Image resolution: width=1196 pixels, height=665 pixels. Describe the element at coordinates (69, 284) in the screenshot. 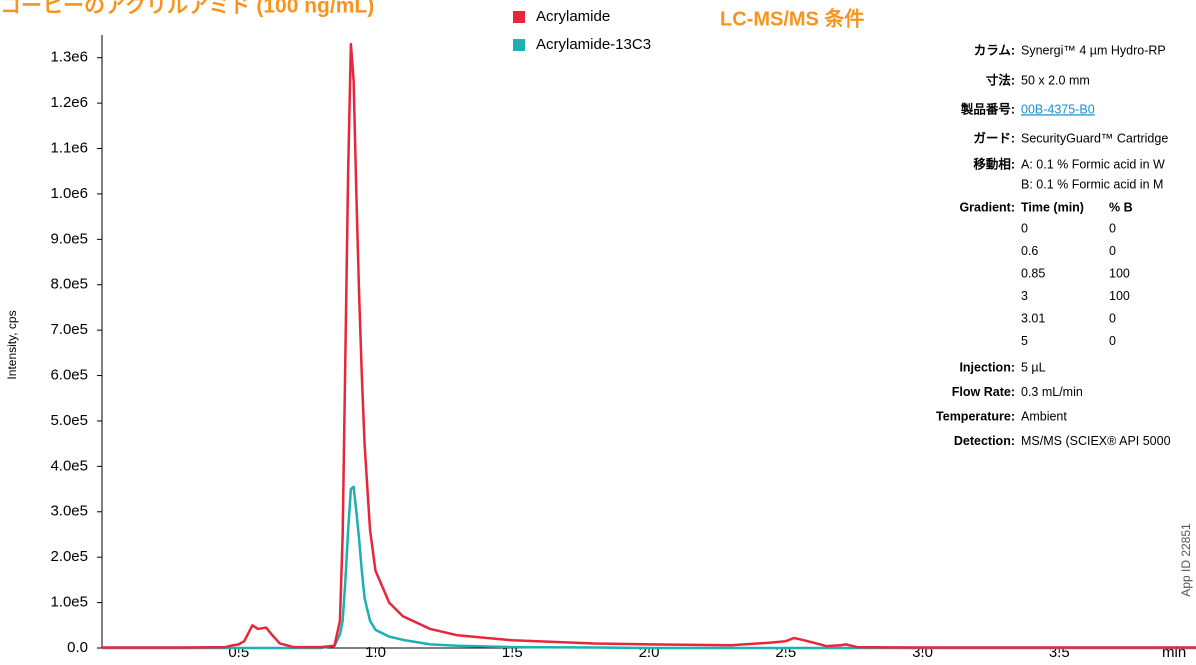

I see `y-tick-label: 8.0e5` at that location.